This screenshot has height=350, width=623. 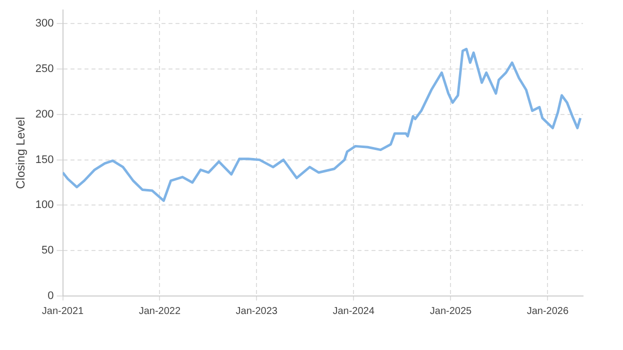 What do you see at coordinates (44, 69) in the screenshot?
I see `y-tick-label: 250` at bounding box center [44, 69].